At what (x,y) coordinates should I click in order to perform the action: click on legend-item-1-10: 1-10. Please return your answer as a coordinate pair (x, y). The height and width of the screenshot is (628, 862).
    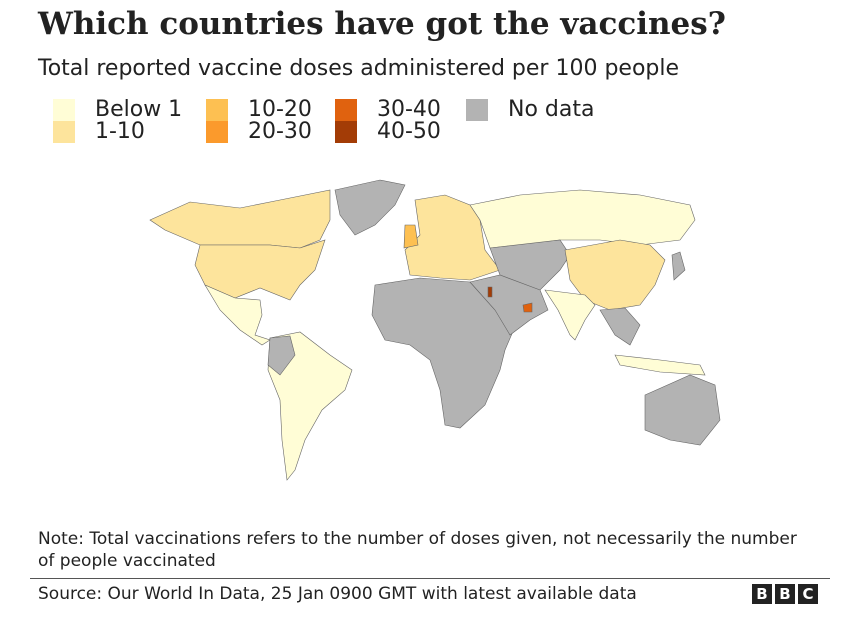
    Looking at the image, I should click on (99, 131).